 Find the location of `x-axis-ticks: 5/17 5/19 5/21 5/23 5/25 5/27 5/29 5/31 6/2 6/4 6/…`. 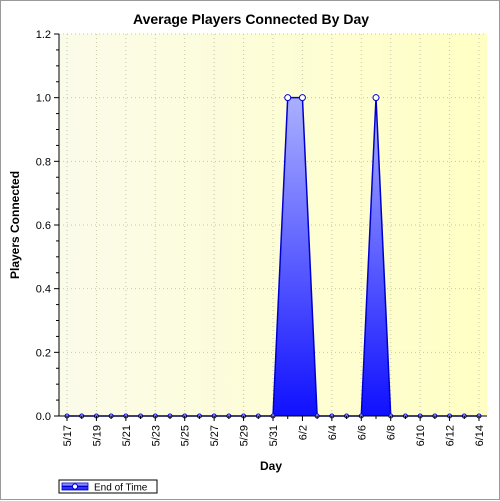

x-axis-ticks: 5/17 5/19 5/21 5/23 5/25 5/27 5/29 5/31 6/2 6/4 6/… is located at coordinates (274, 431).